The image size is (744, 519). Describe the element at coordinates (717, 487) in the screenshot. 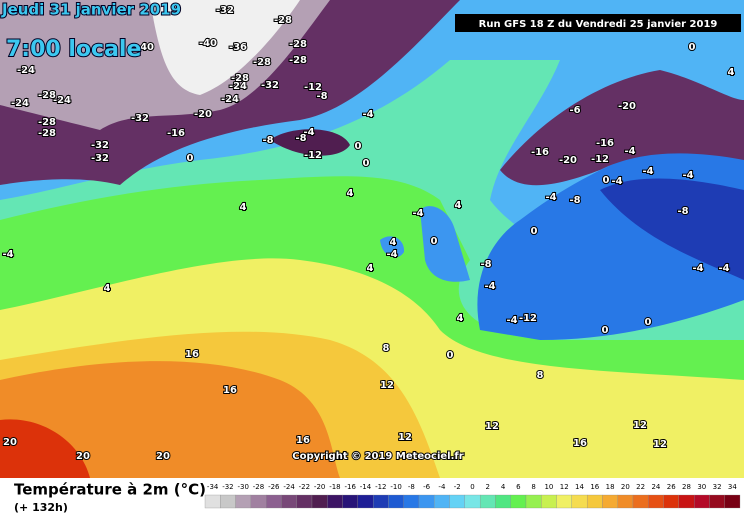

I see `legend-label: 32` at that location.